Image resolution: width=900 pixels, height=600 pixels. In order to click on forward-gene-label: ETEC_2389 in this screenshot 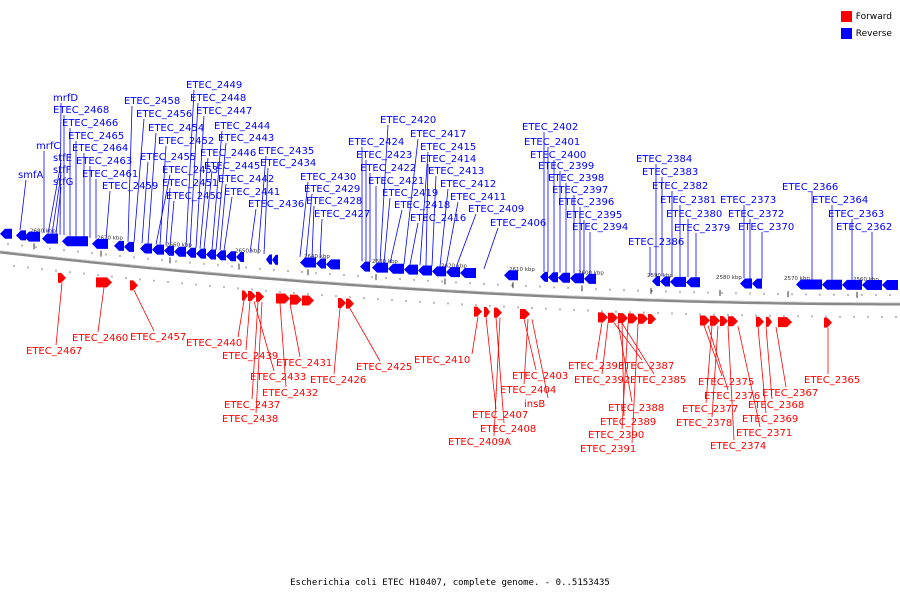, I will do `click(628, 422)`.